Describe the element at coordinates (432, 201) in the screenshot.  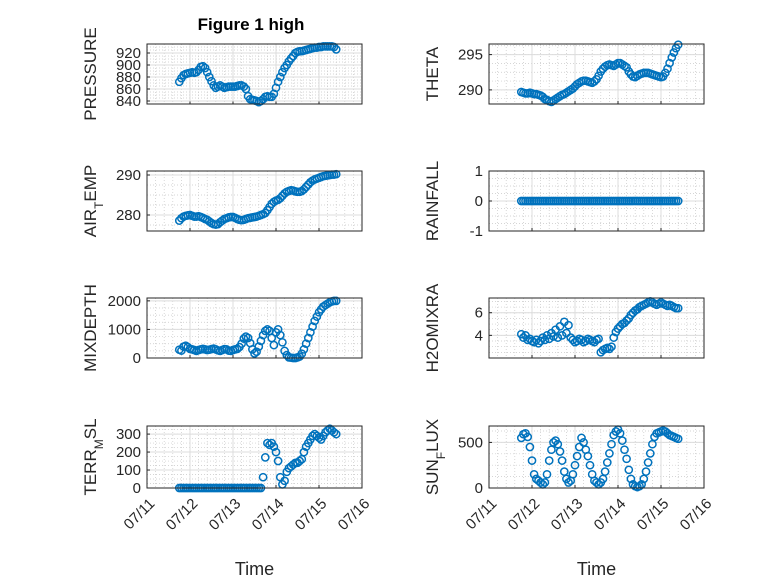
I see `y-axis-label: RAINFALL` at that location.